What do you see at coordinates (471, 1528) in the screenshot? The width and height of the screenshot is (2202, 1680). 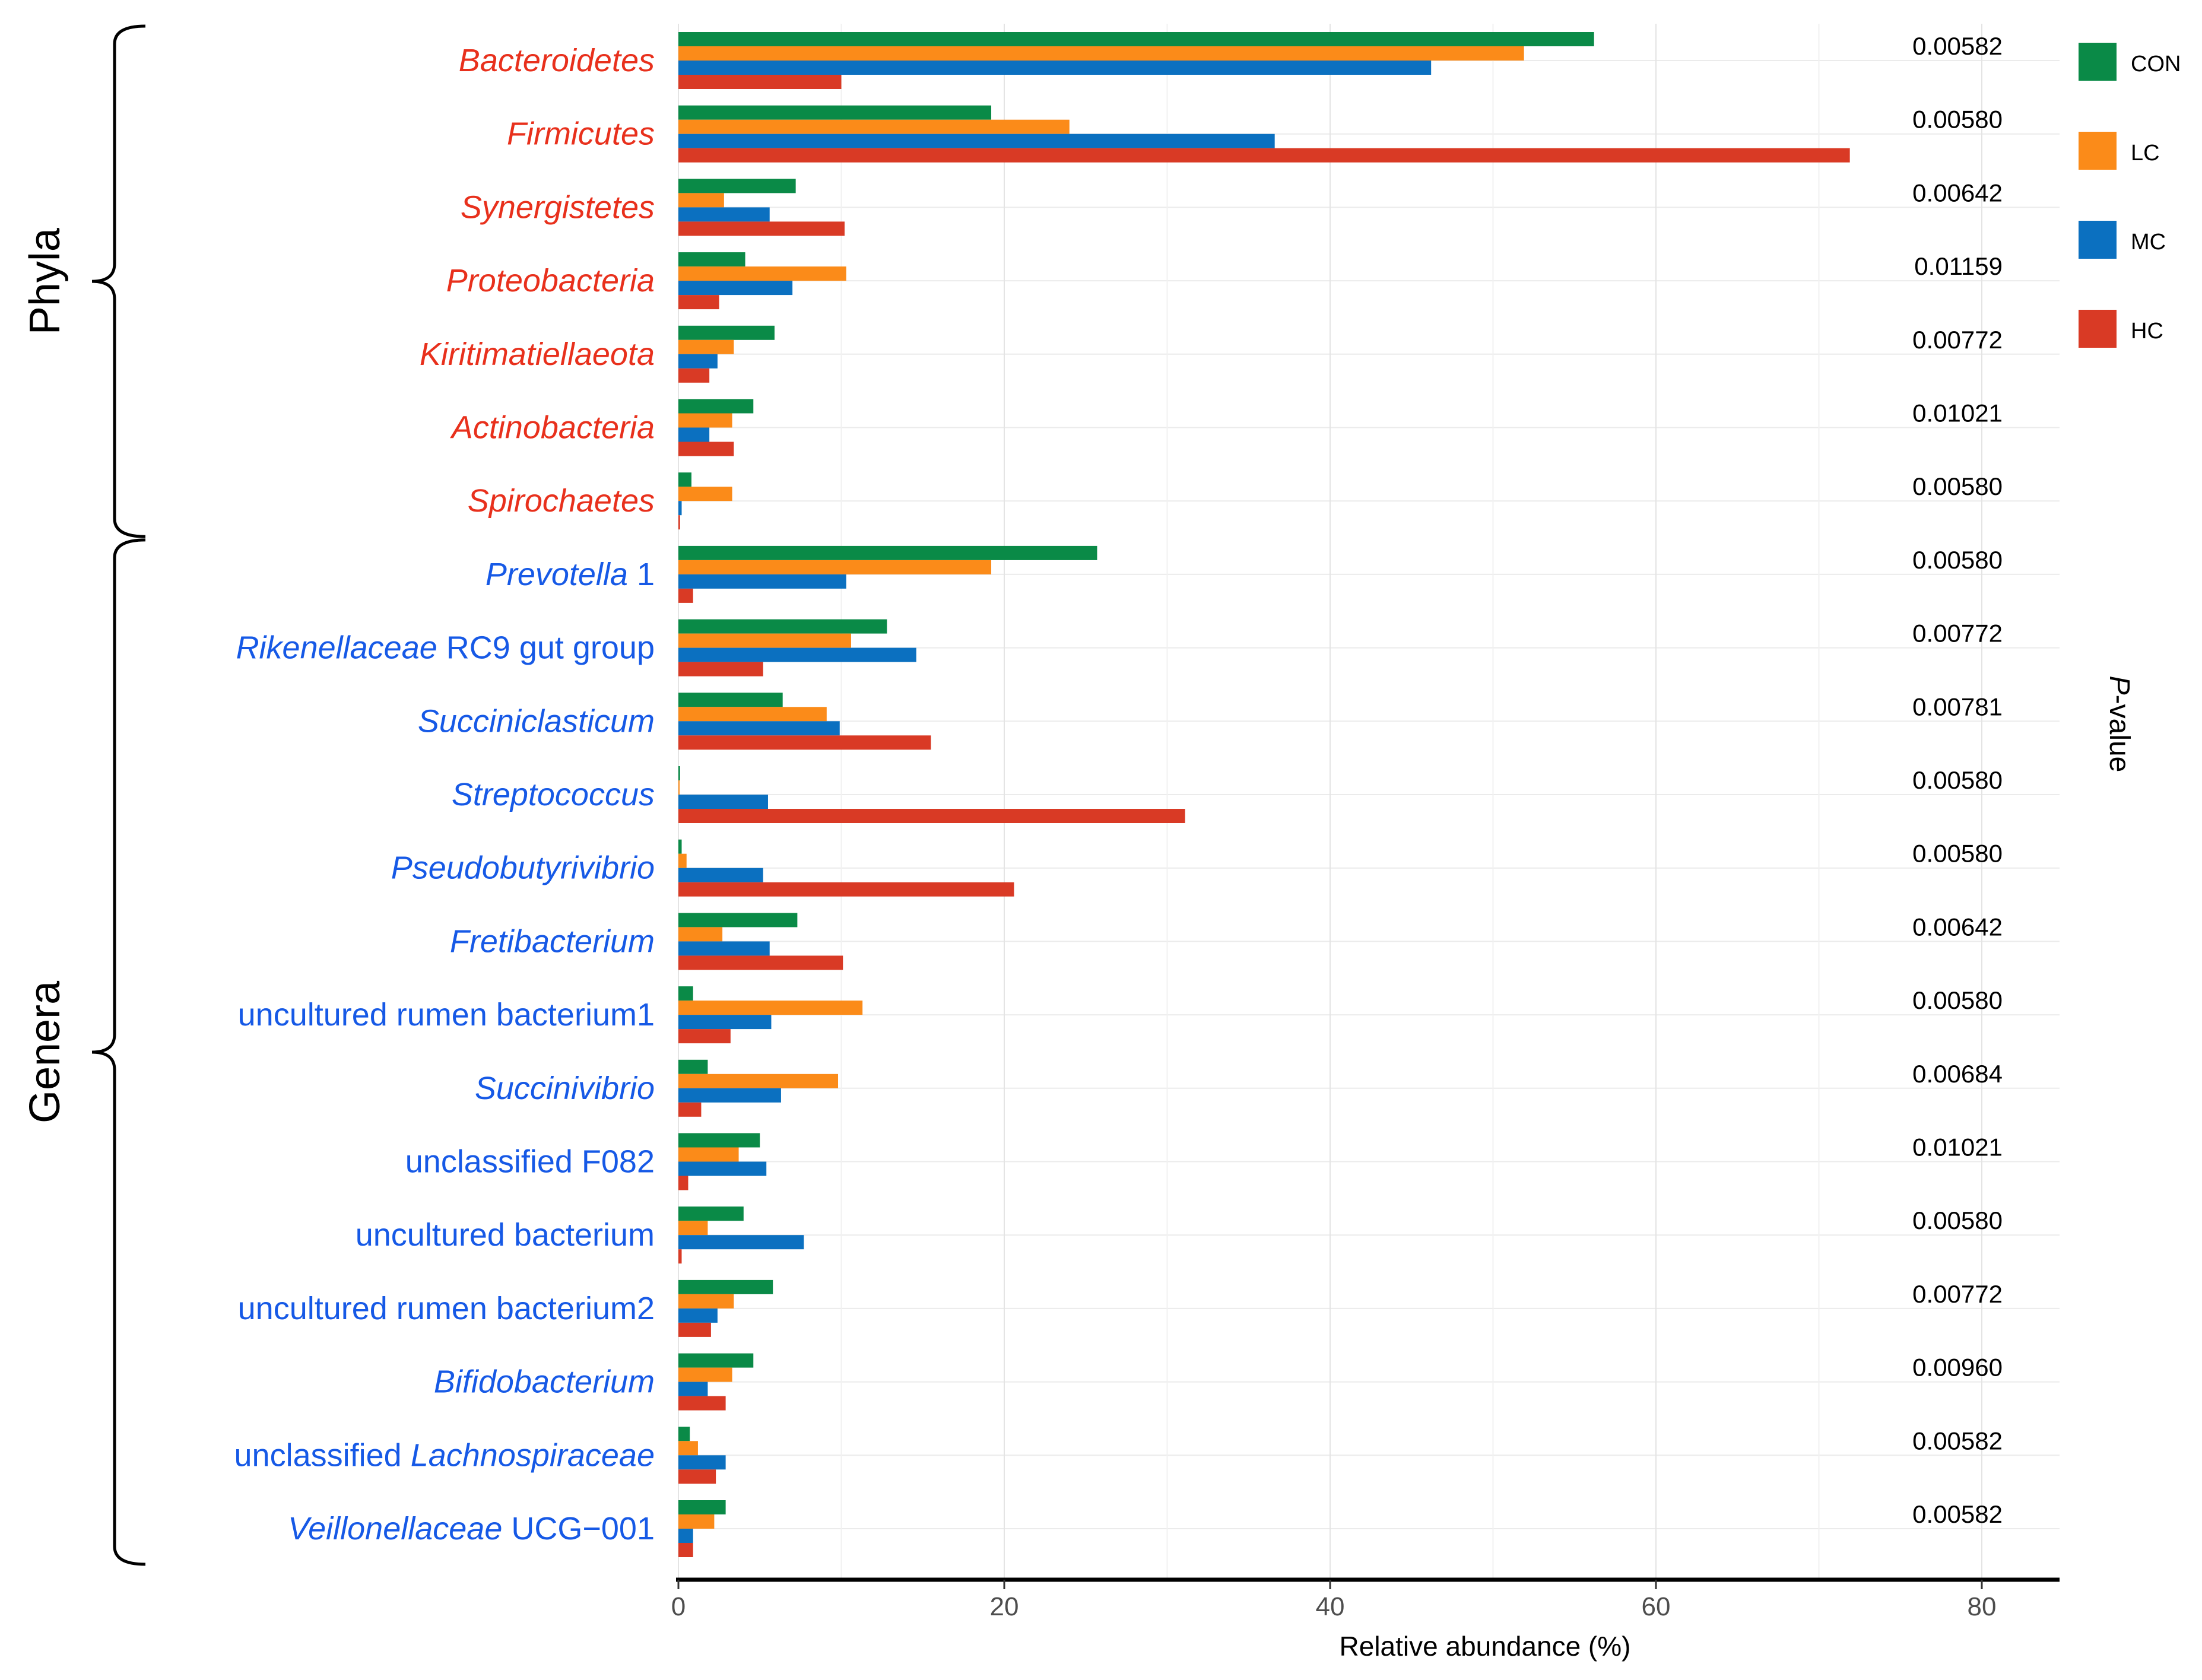 I see `category-label: Veillonellaceae UCG−001` at bounding box center [471, 1528].